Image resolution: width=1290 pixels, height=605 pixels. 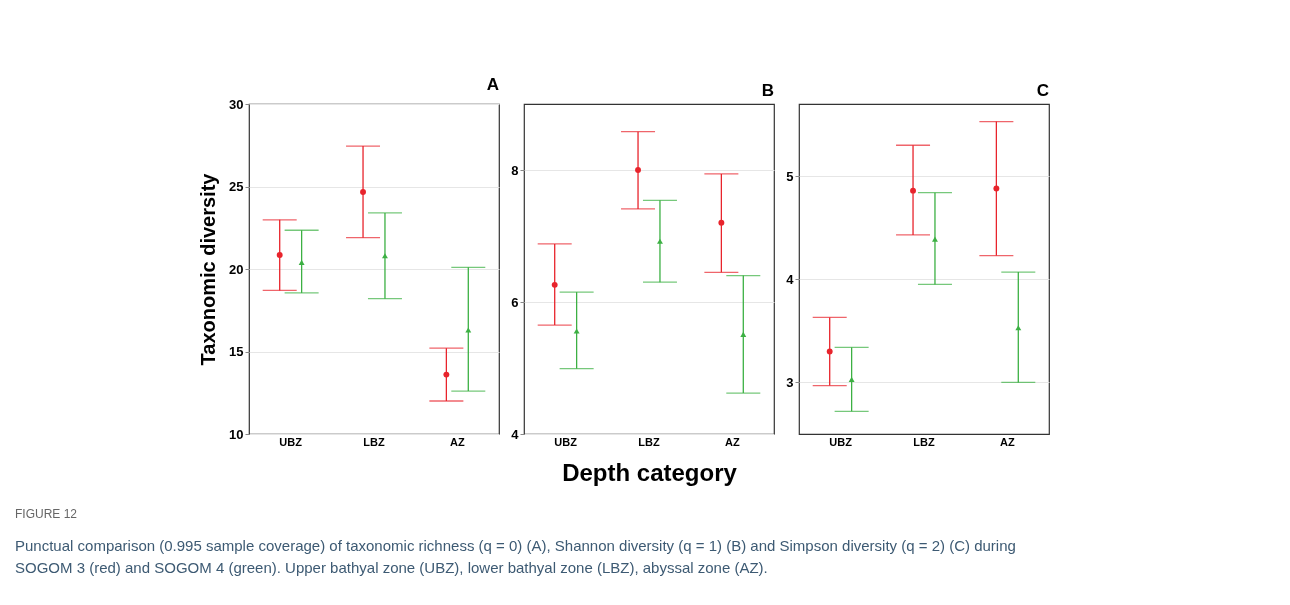 I want to click on chart-title: C, so click(x=1042, y=90).